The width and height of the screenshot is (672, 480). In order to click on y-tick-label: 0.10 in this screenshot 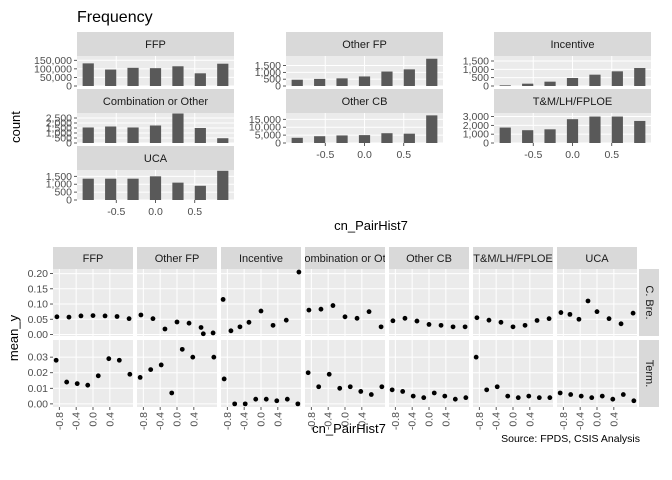, I will do `click(38, 305)`.